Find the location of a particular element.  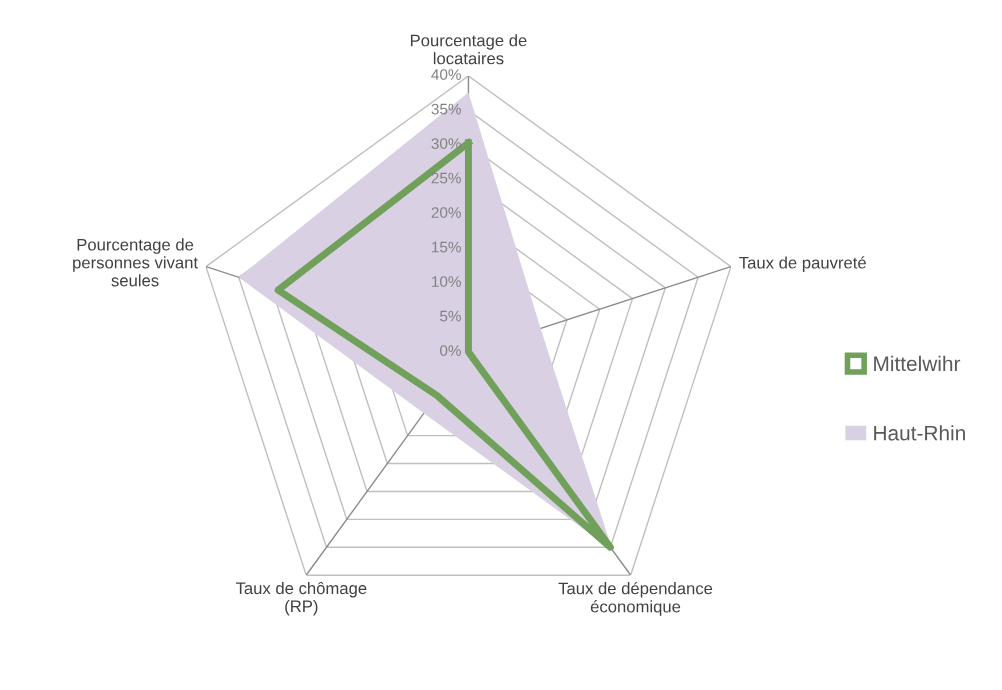

y-tick-label: 5% is located at coordinates (450, 316).